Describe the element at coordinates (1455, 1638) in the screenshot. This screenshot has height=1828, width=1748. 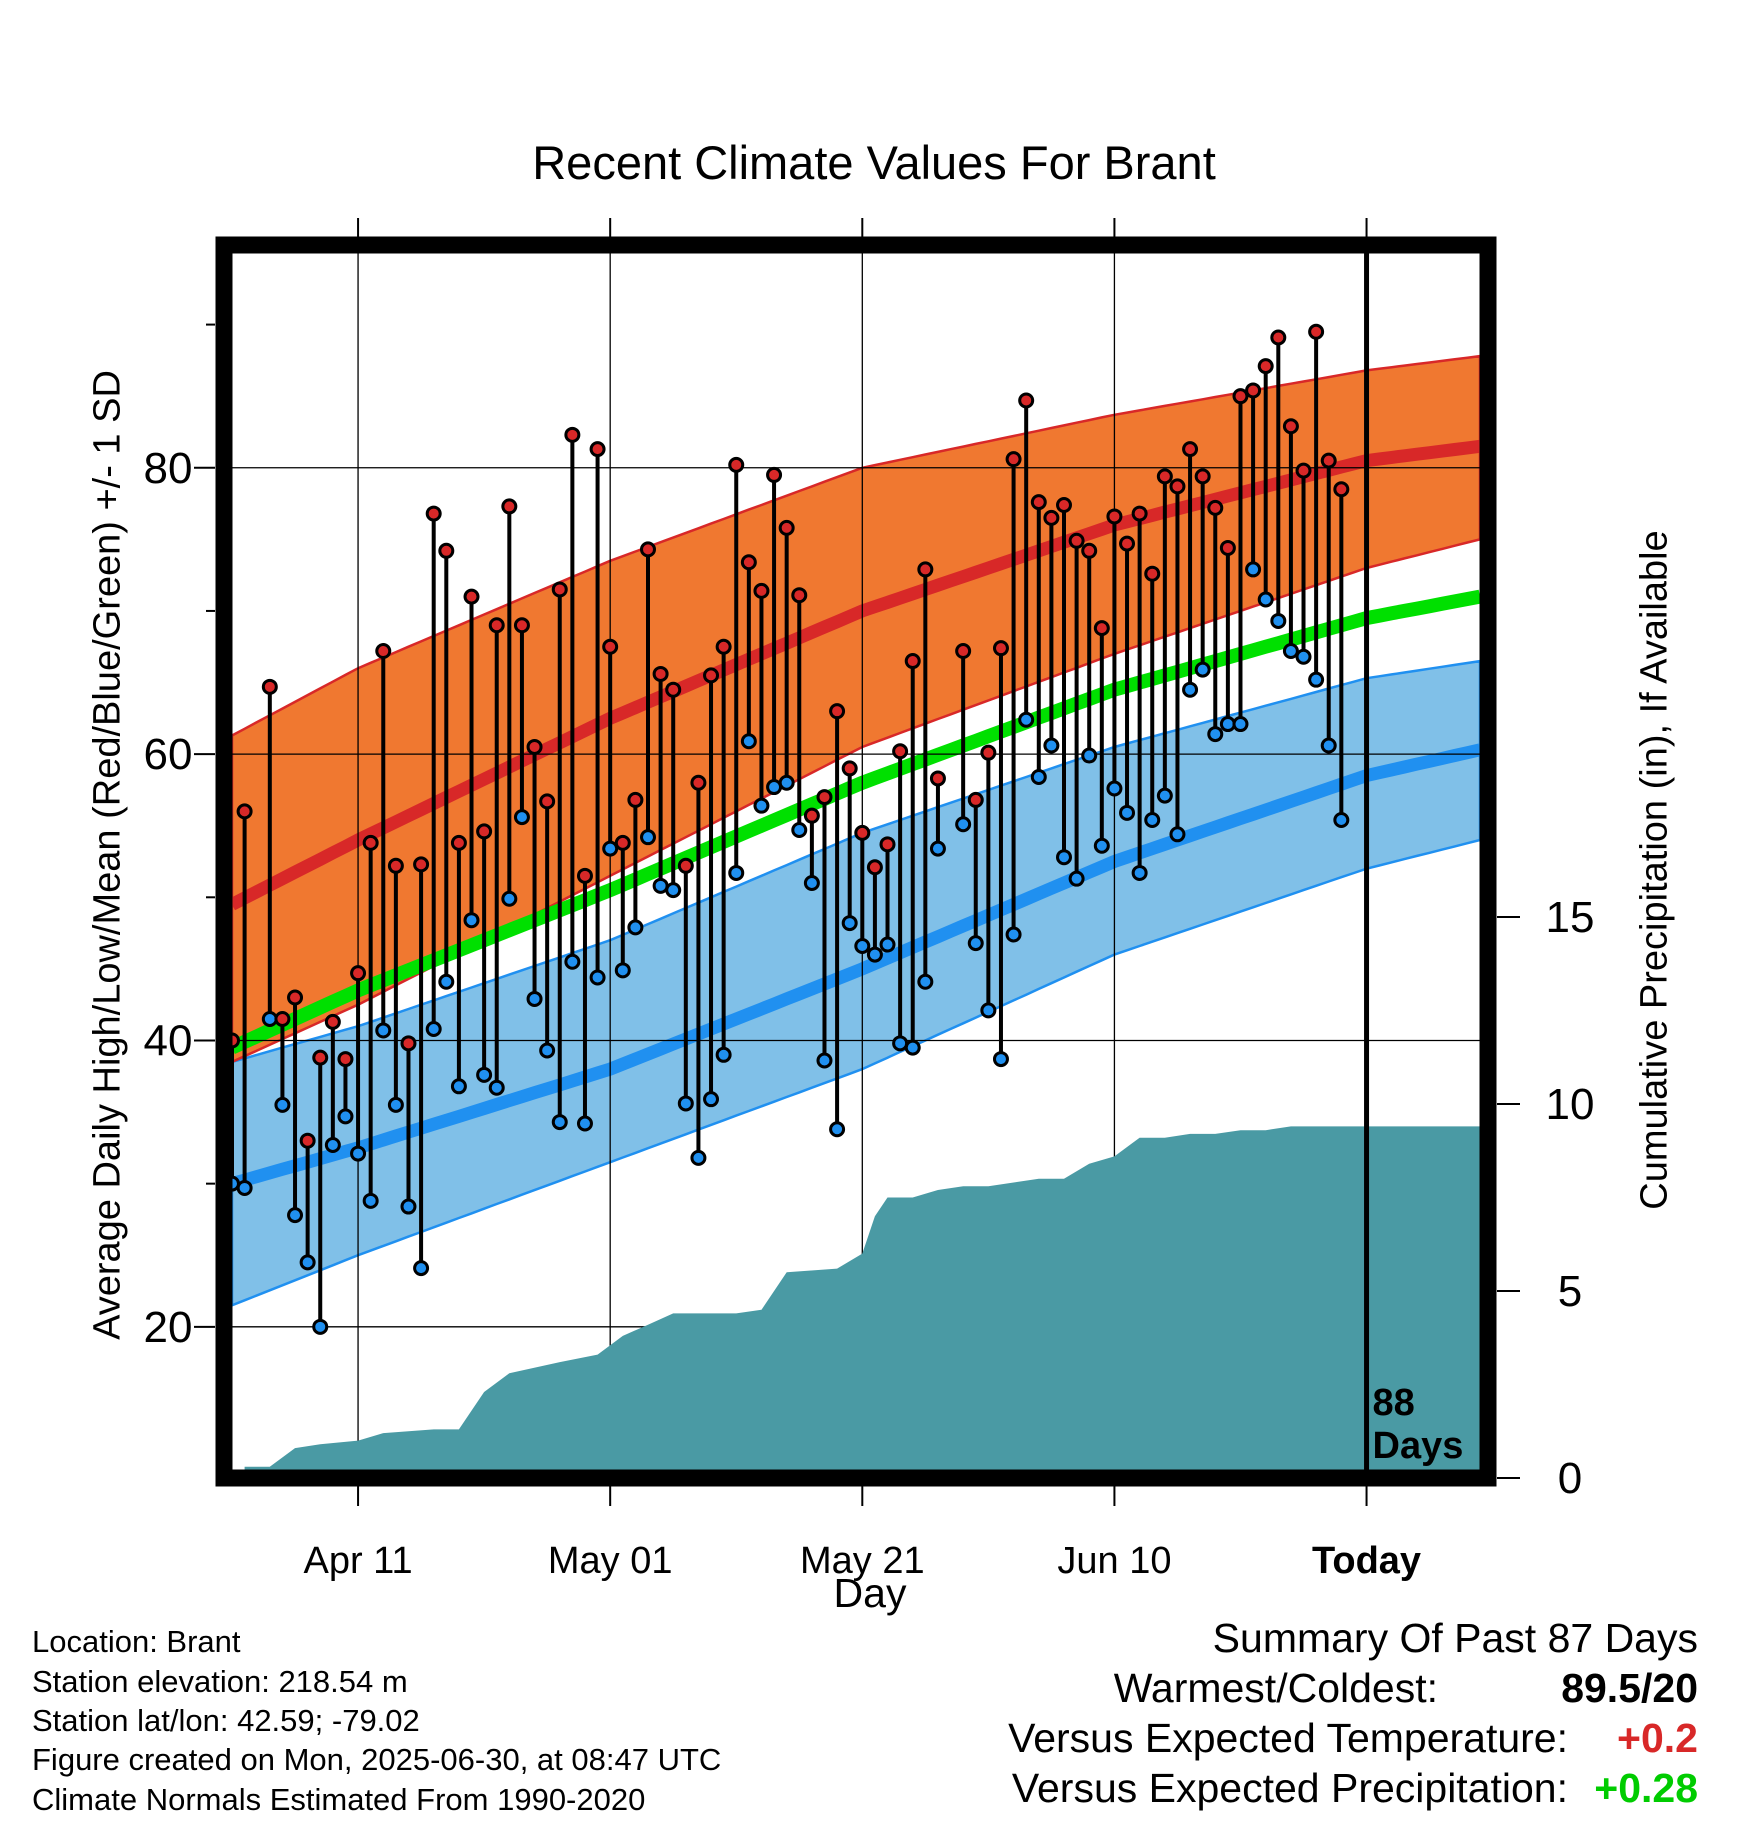
I see `summary-heading: Summary Of Past 87 Days` at that location.